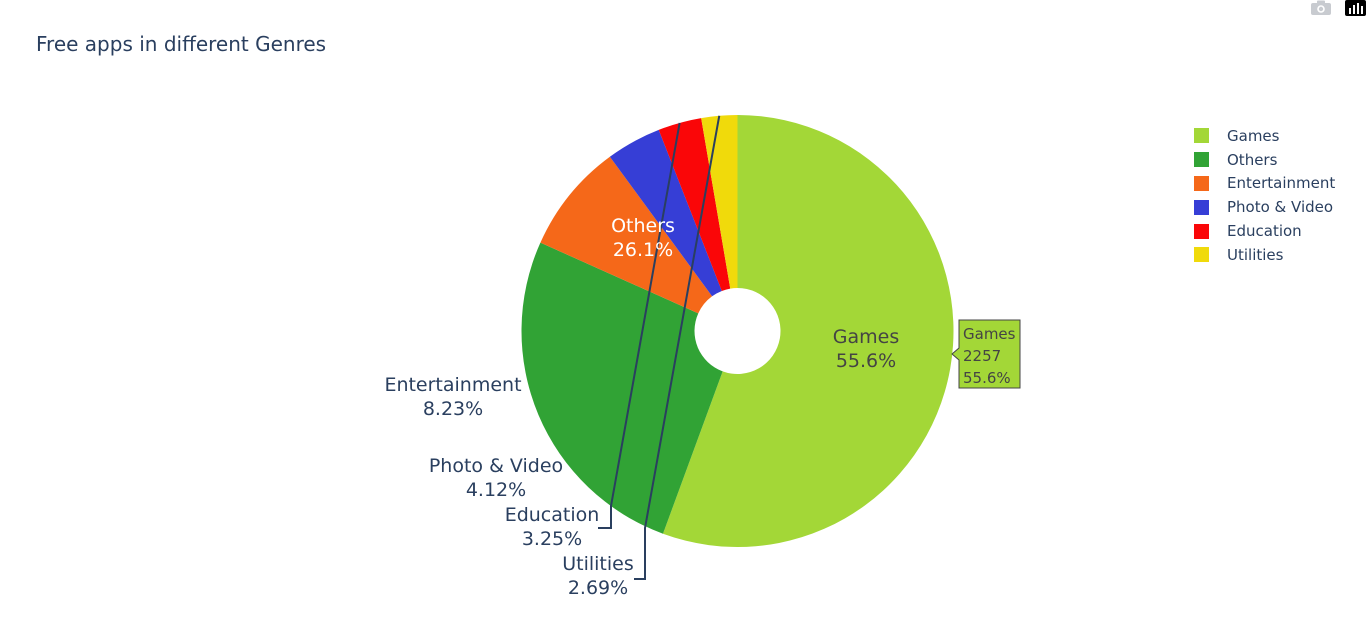 The height and width of the screenshot is (634, 1366). I want to click on leader-line-utilities, so click(677, 347).